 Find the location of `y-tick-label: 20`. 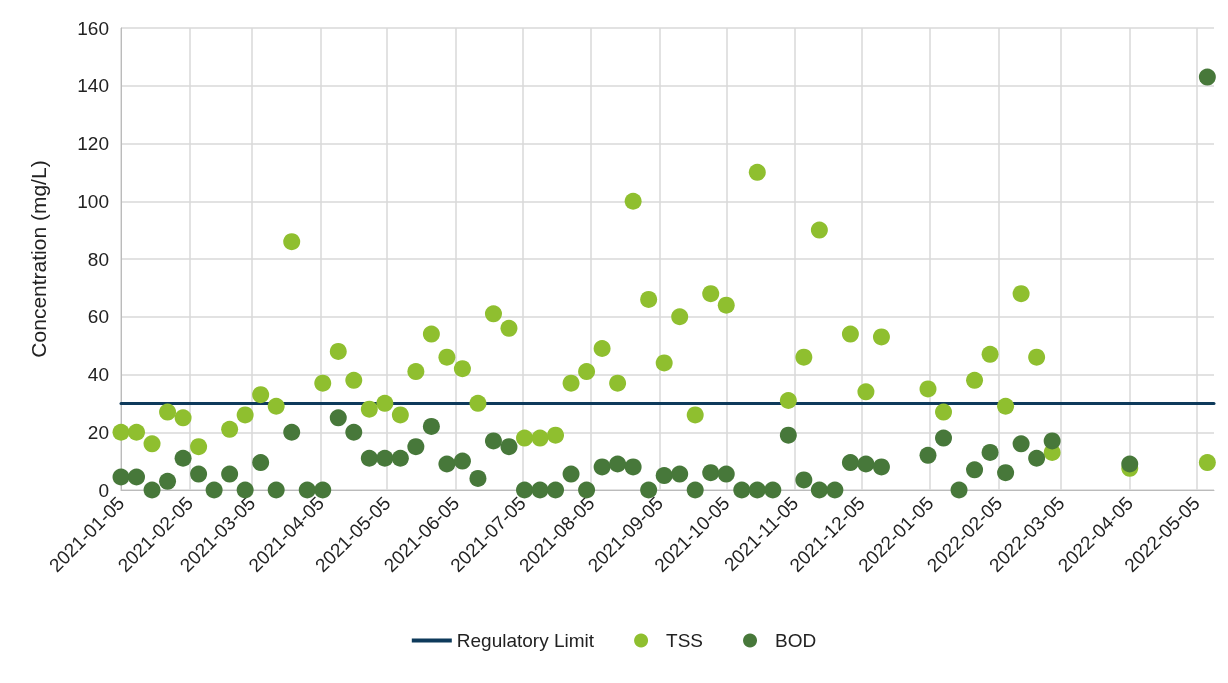

y-tick-label: 20 is located at coordinates (98, 432).